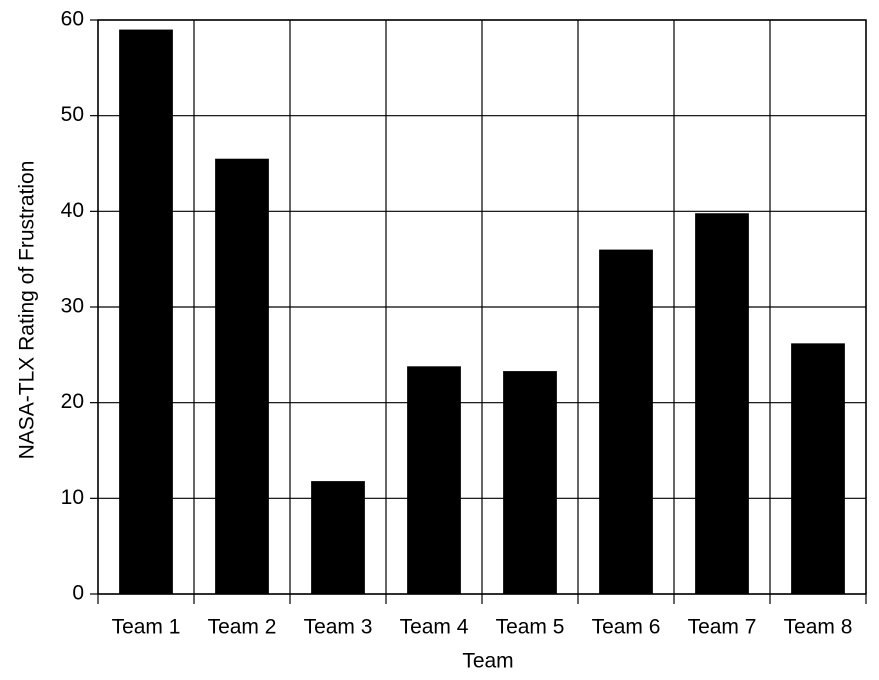 The image size is (879, 680). I want to click on y-axis-label: NASA-TLX Rating of Frustration, so click(27, 310).